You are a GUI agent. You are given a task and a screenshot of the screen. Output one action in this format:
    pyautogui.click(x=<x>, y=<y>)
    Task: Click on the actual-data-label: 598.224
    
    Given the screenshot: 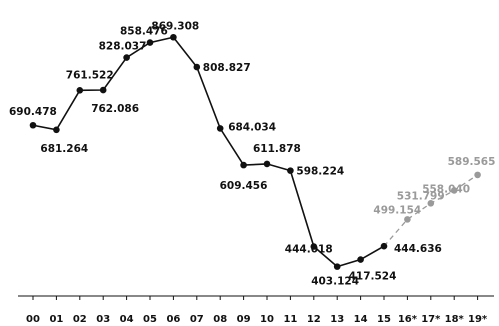 What is the action you would take?
    pyautogui.click(x=320, y=172)
    